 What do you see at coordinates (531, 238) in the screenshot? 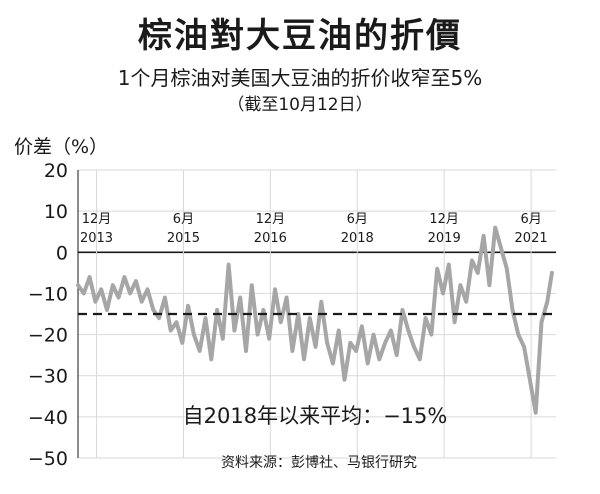
I see `x-tick-year: 2021` at bounding box center [531, 238].